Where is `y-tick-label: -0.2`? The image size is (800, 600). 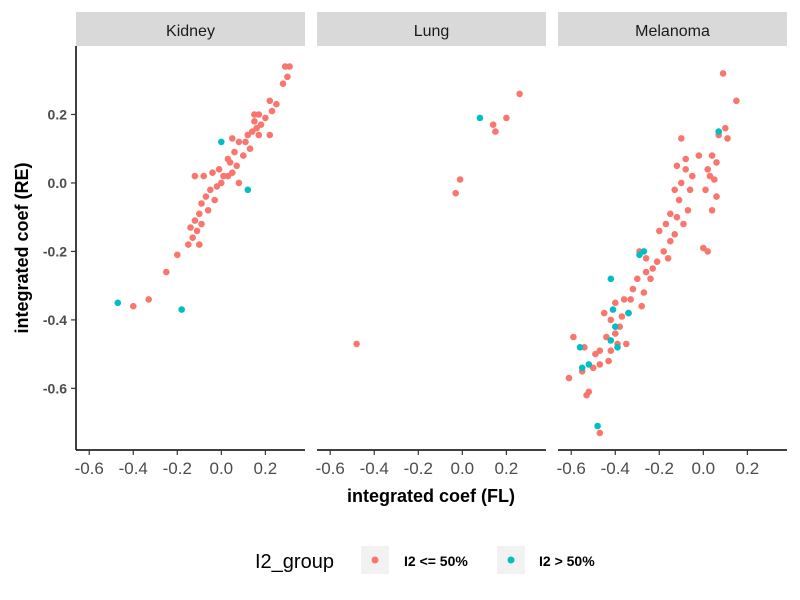
y-tick-label: -0.2 is located at coordinates (55, 251).